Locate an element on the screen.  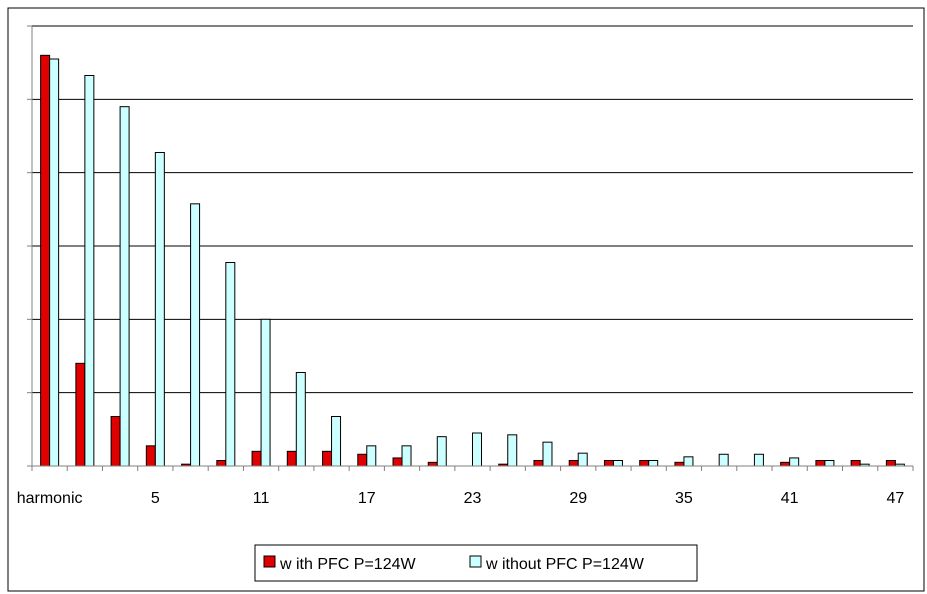
x-tick-label: 5 is located at coordinates (155, 498).